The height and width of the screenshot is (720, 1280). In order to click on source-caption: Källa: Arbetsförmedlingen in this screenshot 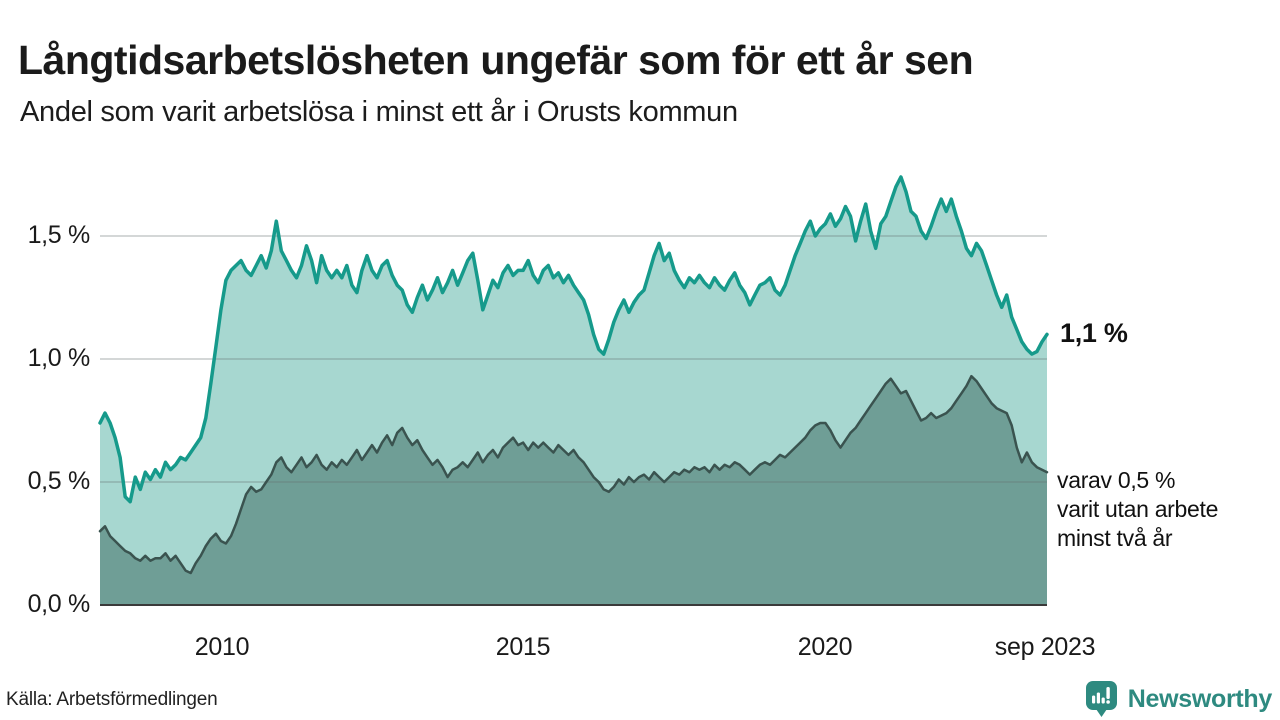, I will do `click(112, 699)`.